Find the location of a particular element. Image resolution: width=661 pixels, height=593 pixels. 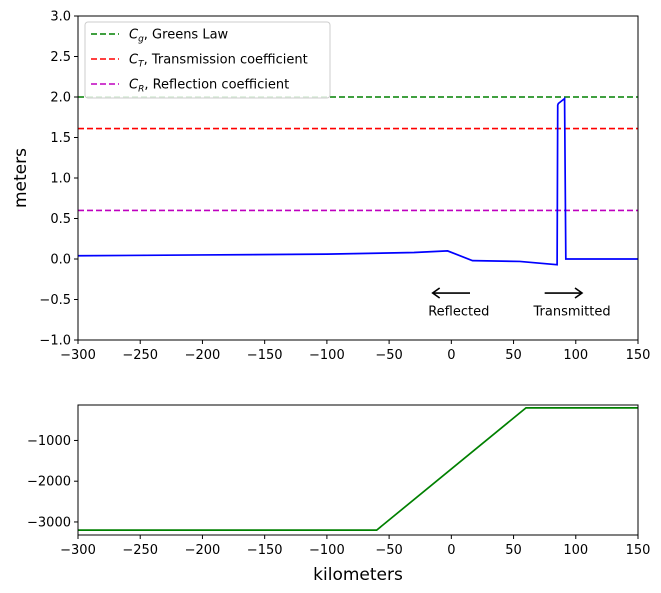

y-axis-label: meters is located at coordinates (21, 178).